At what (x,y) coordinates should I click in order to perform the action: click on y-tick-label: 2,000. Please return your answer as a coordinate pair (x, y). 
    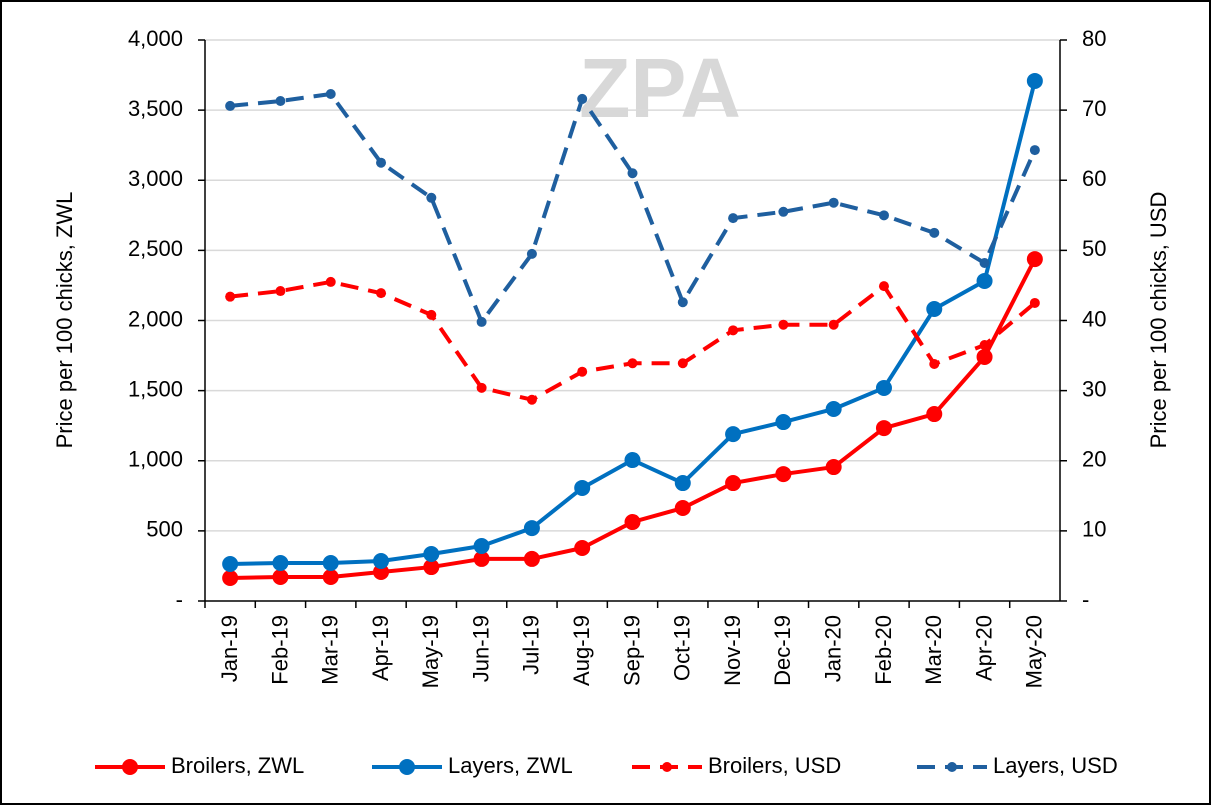
    Looking at the image, I should click on (155, 318).